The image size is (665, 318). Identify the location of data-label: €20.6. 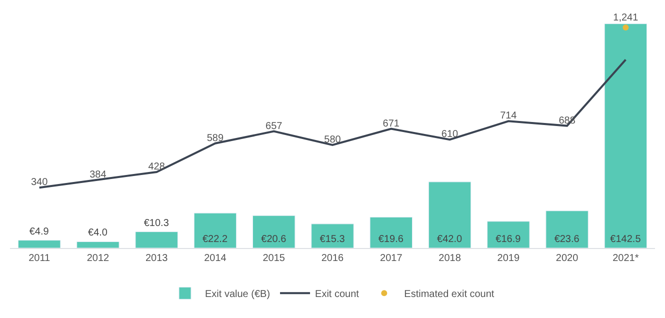
(274, 239).